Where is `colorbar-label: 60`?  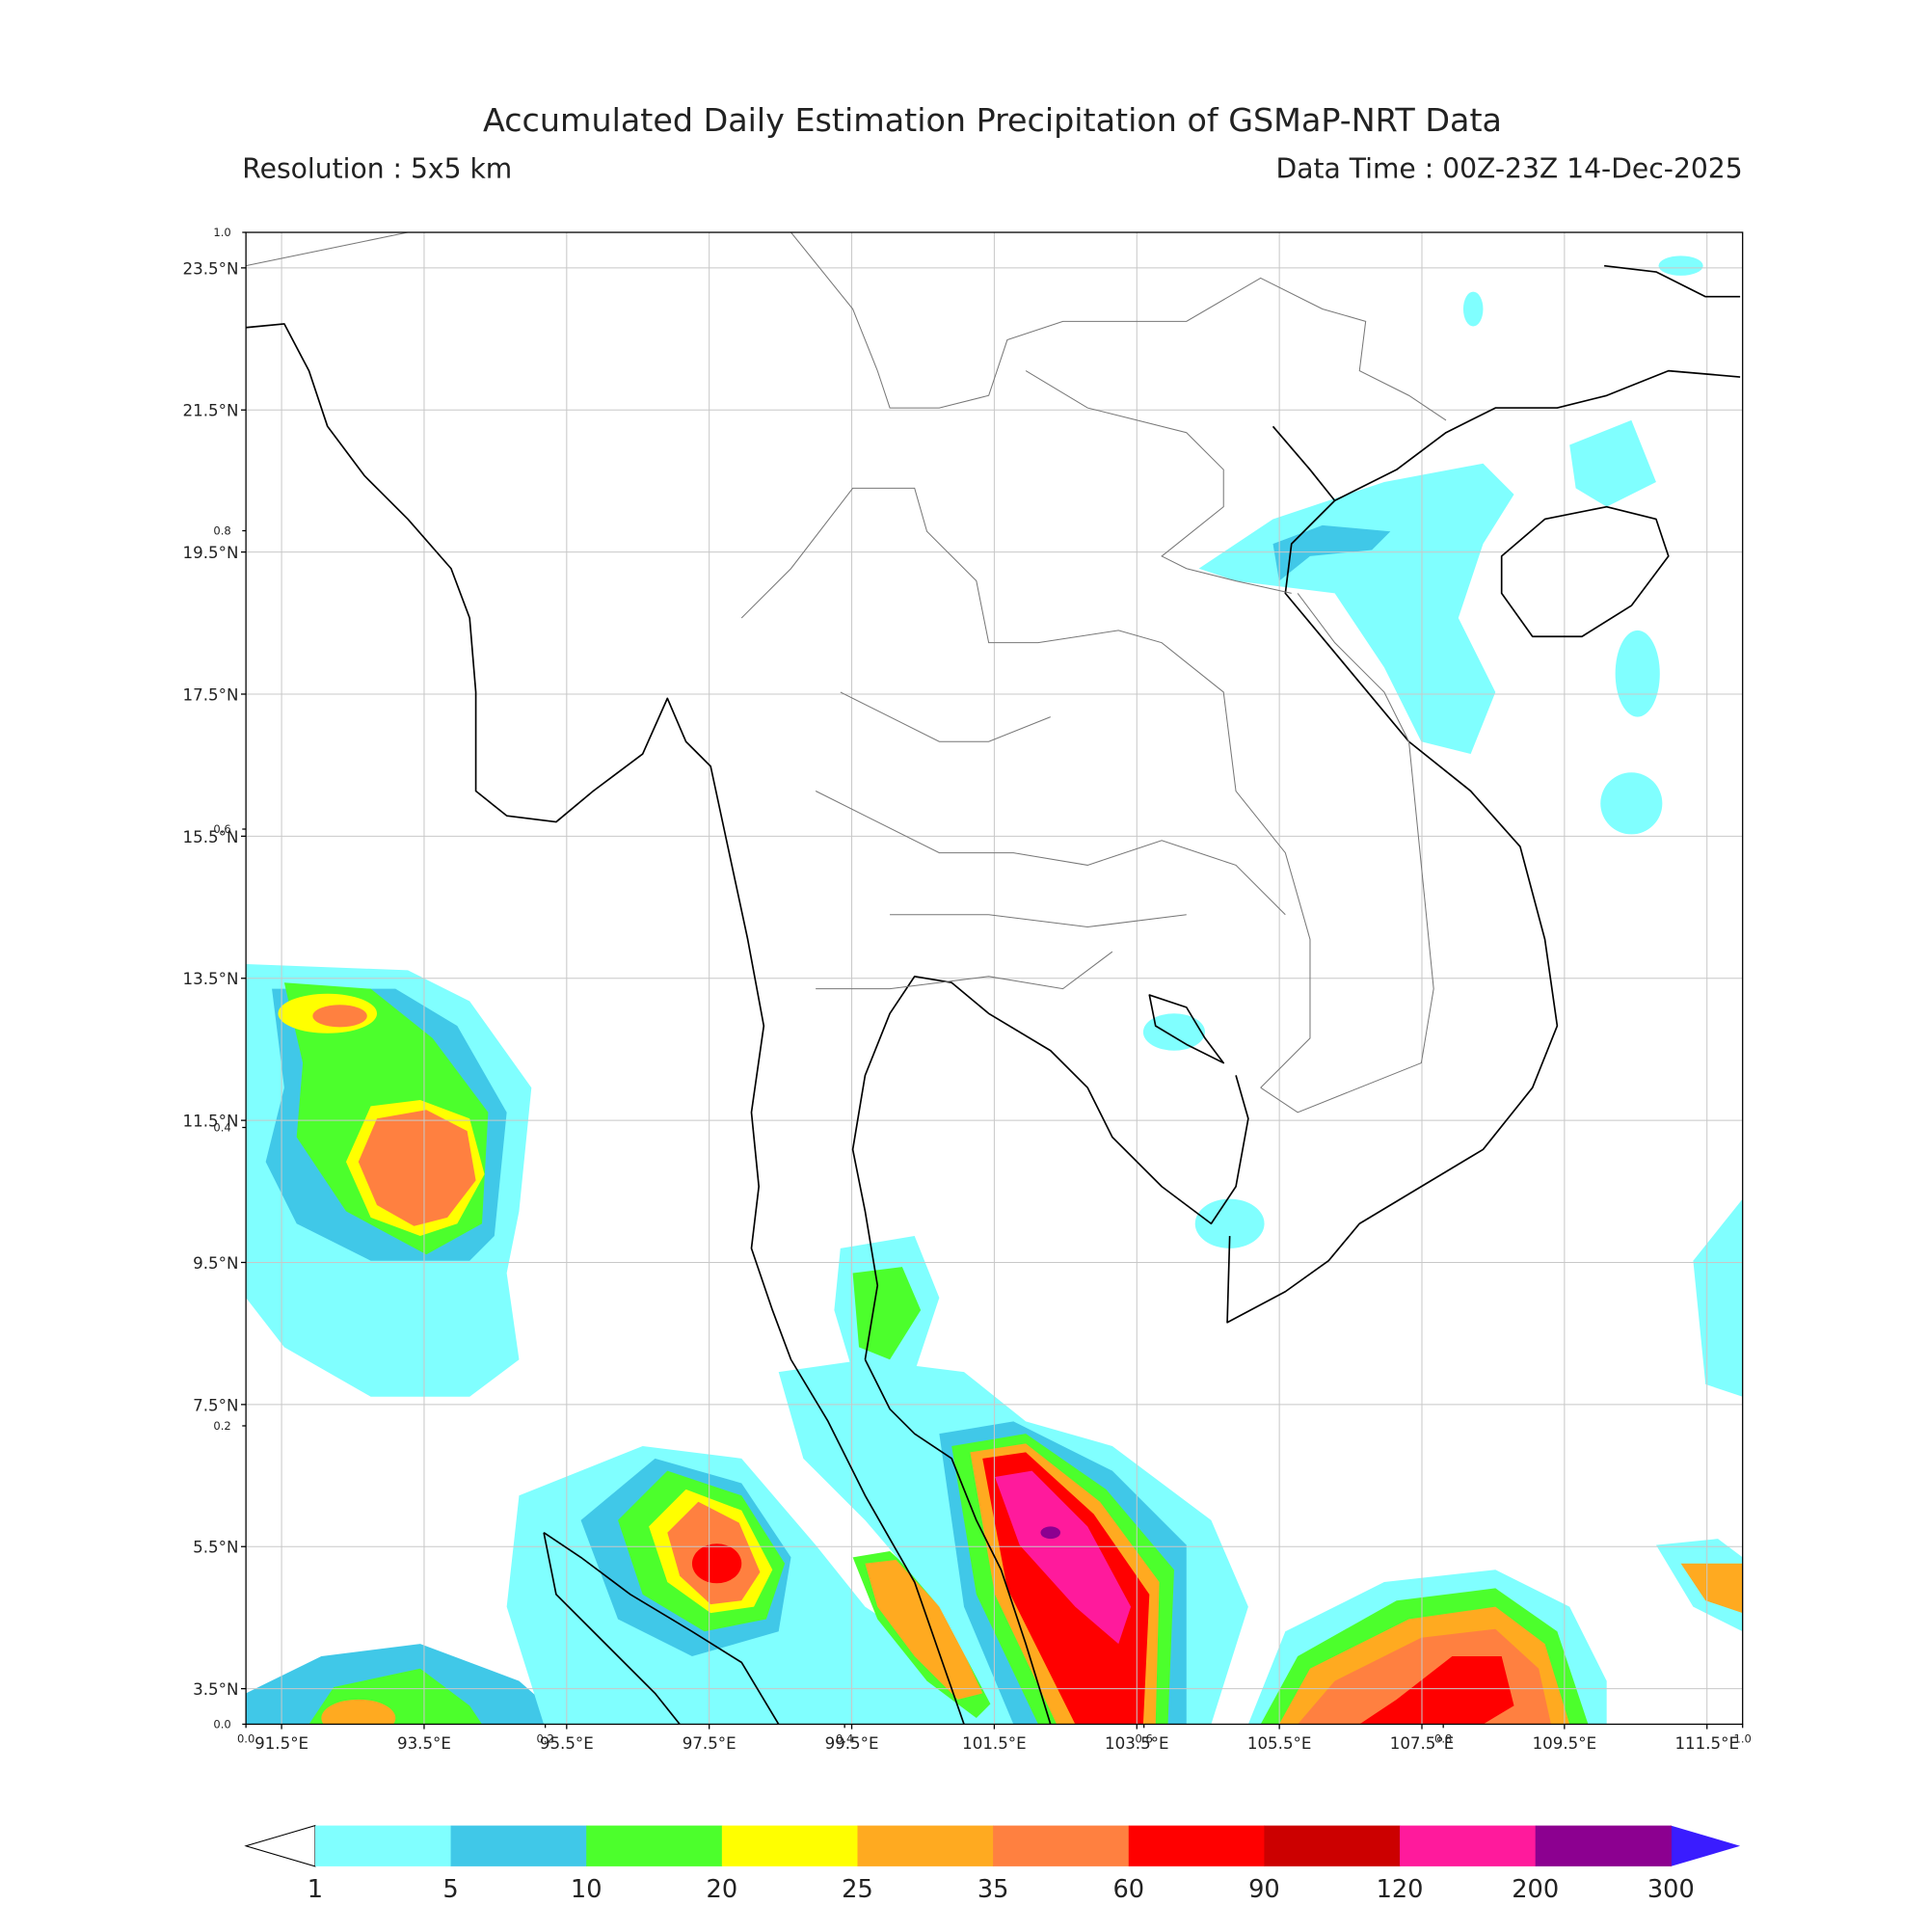 colorbar-label: 60 is located at coordinates (1128, 1890).